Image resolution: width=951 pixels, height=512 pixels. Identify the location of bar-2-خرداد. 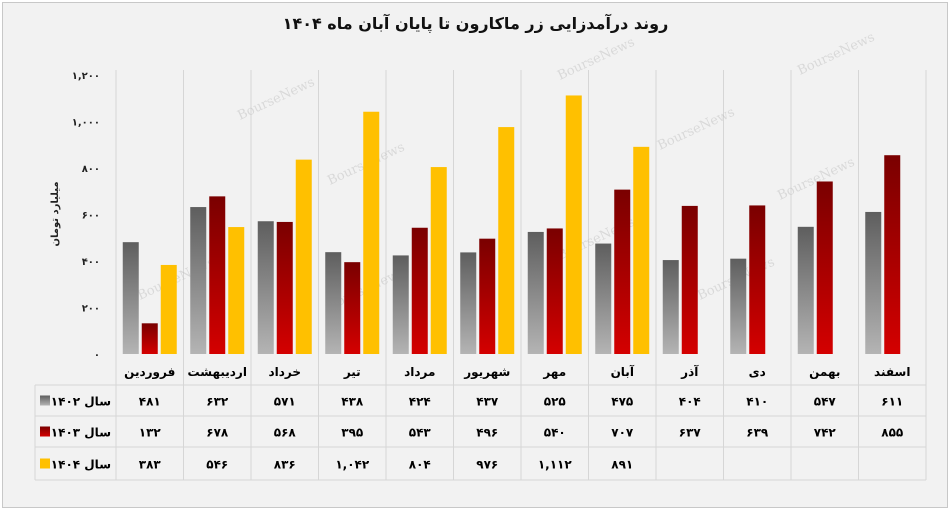
(284, 287).